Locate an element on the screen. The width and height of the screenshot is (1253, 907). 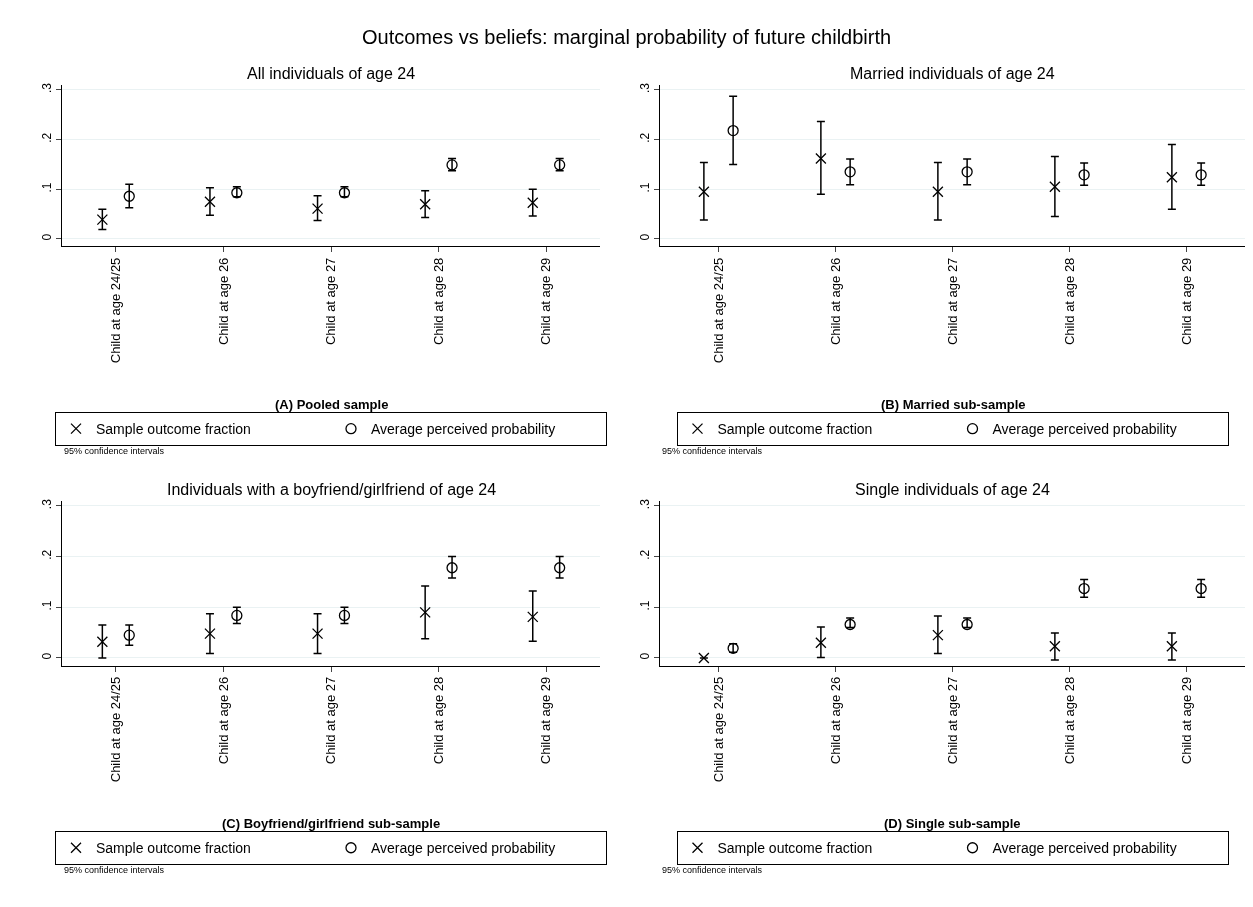
text: (B) Married sub-sample is located at coordinates (953, 404).